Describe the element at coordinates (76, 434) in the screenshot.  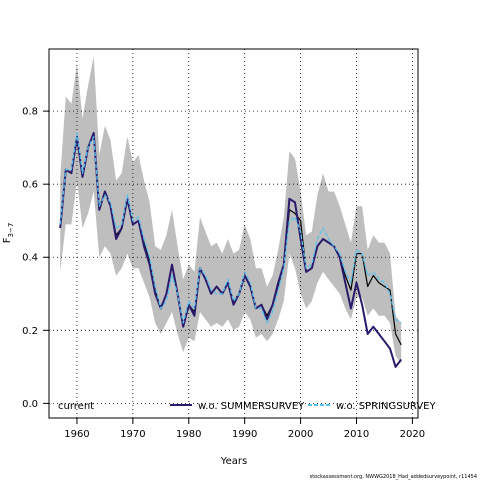
I see `x-tick-label: 1960` at that location.